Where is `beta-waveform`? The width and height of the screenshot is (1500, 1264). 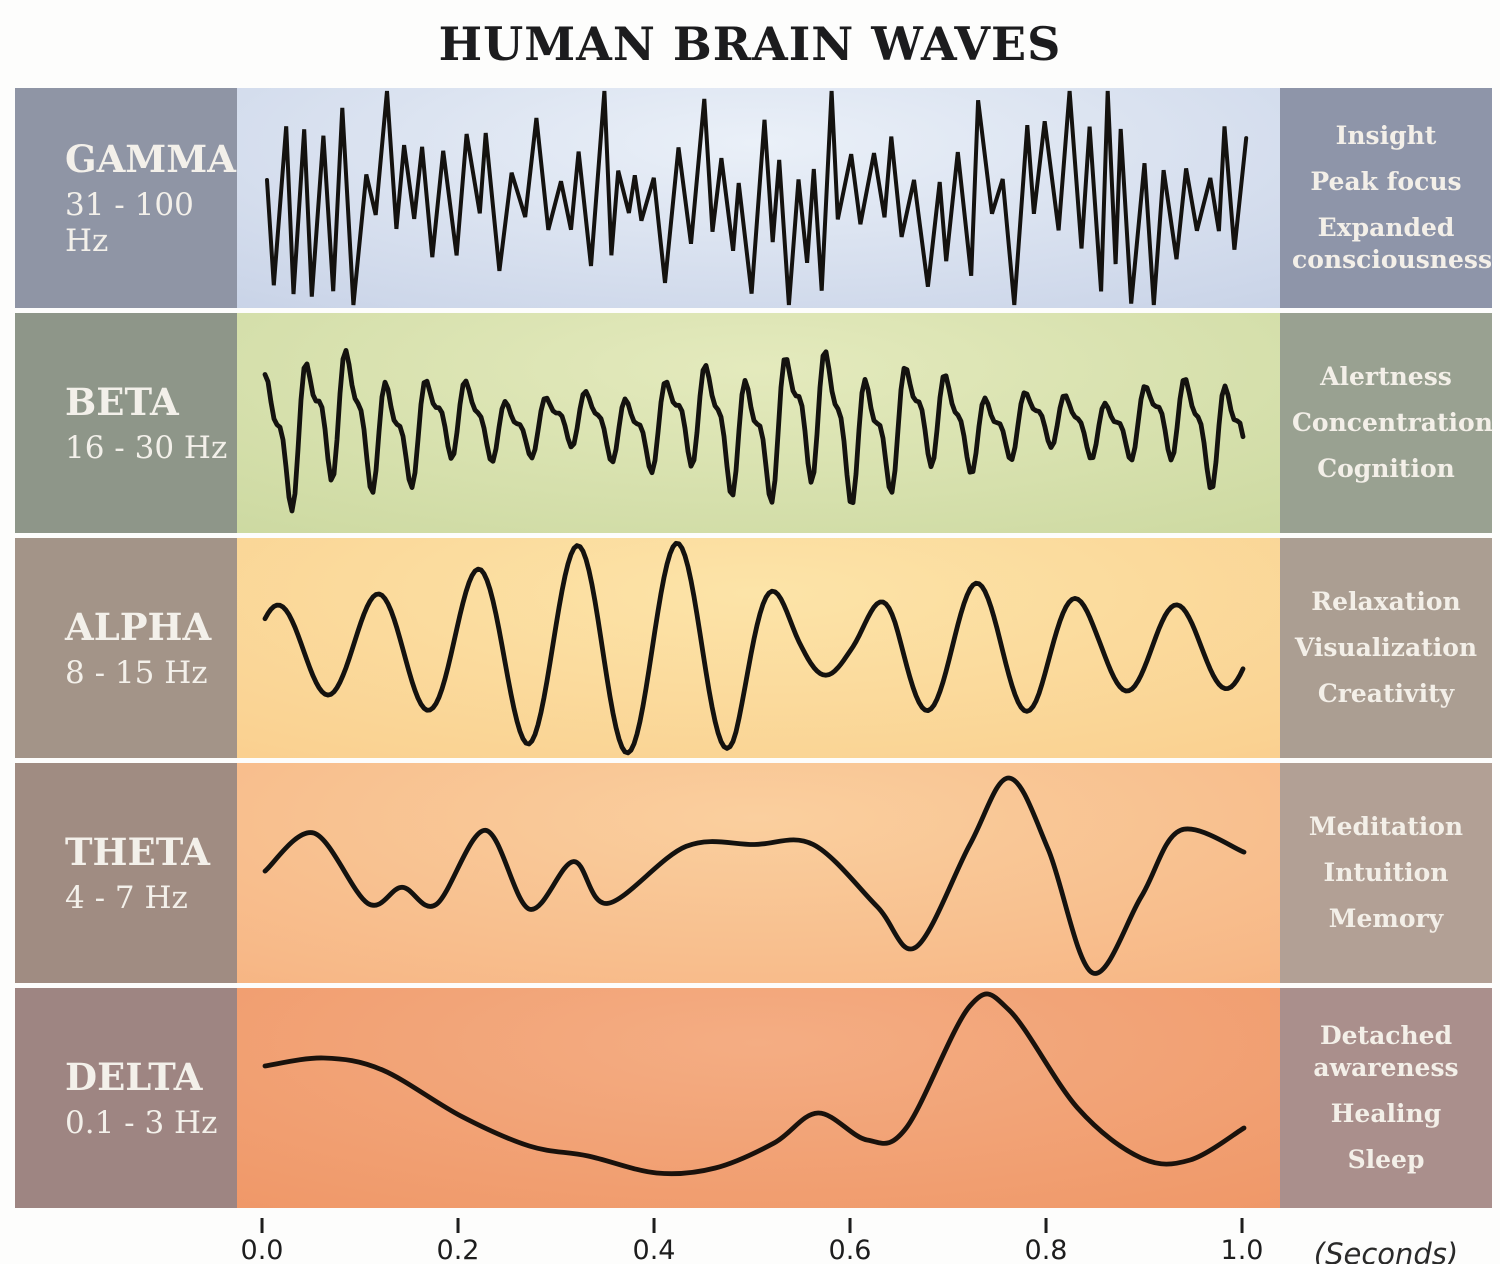
beta-waveform is located at coordinates (754, 431).